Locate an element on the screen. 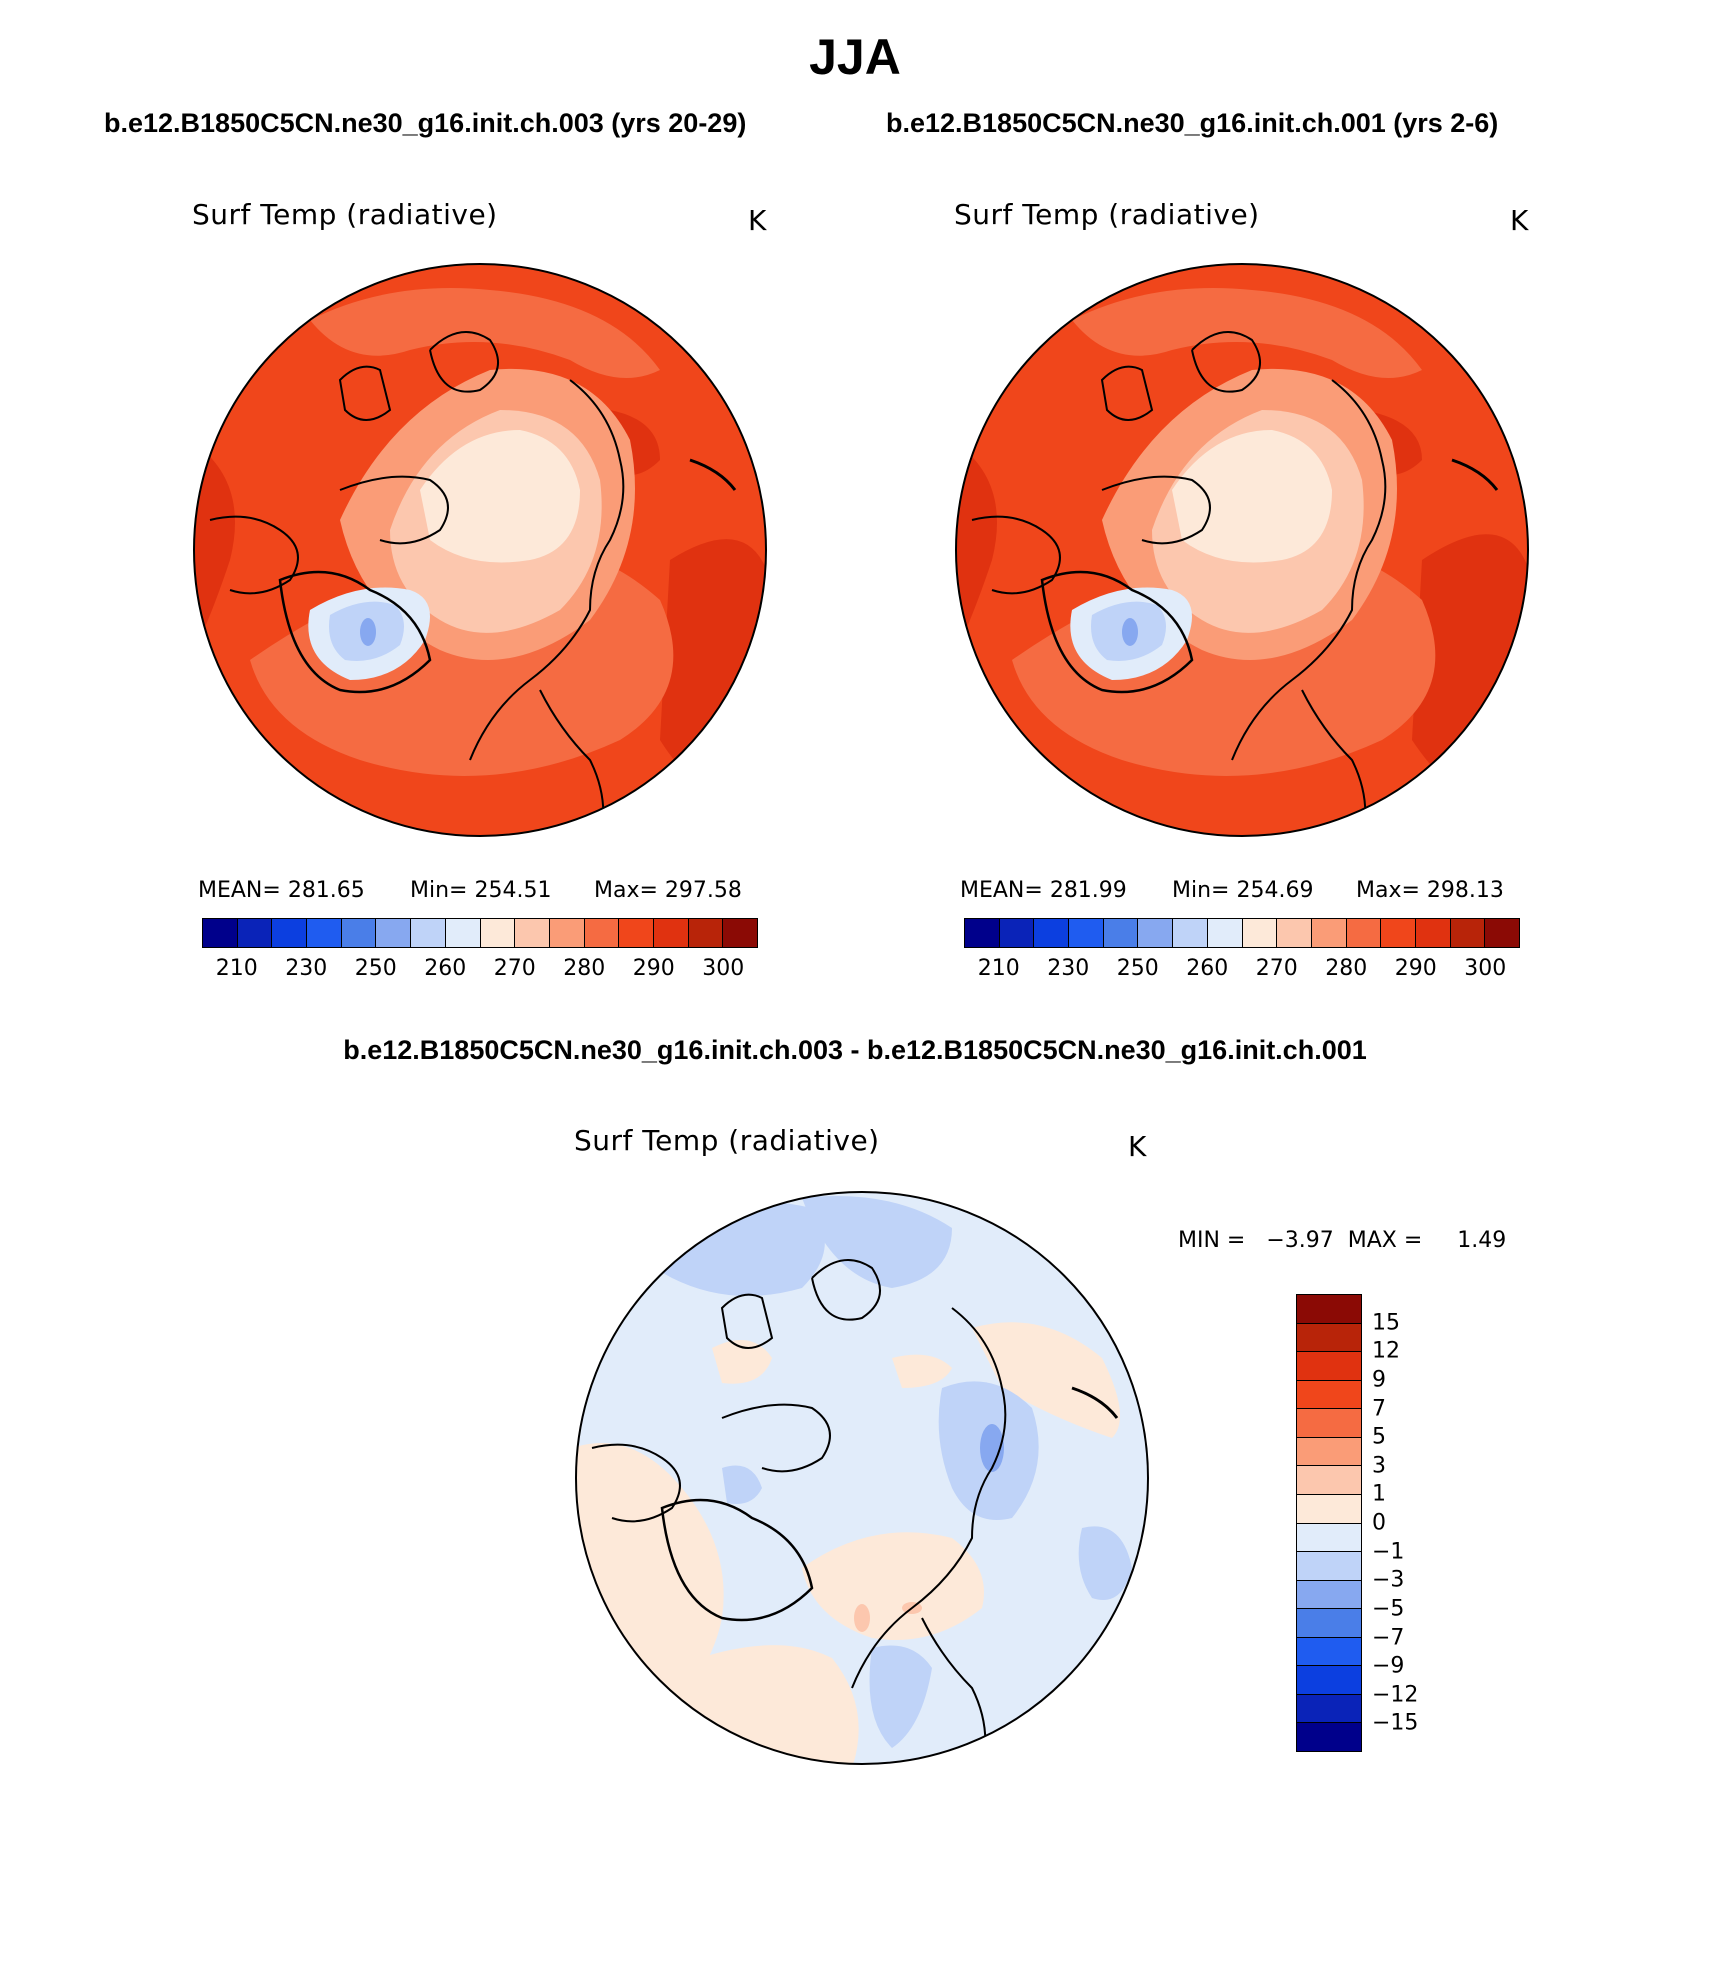 This screenshot has height=1969, width=1710. panel1-max: Max= 297.58 is located at coordinates (668, 890).